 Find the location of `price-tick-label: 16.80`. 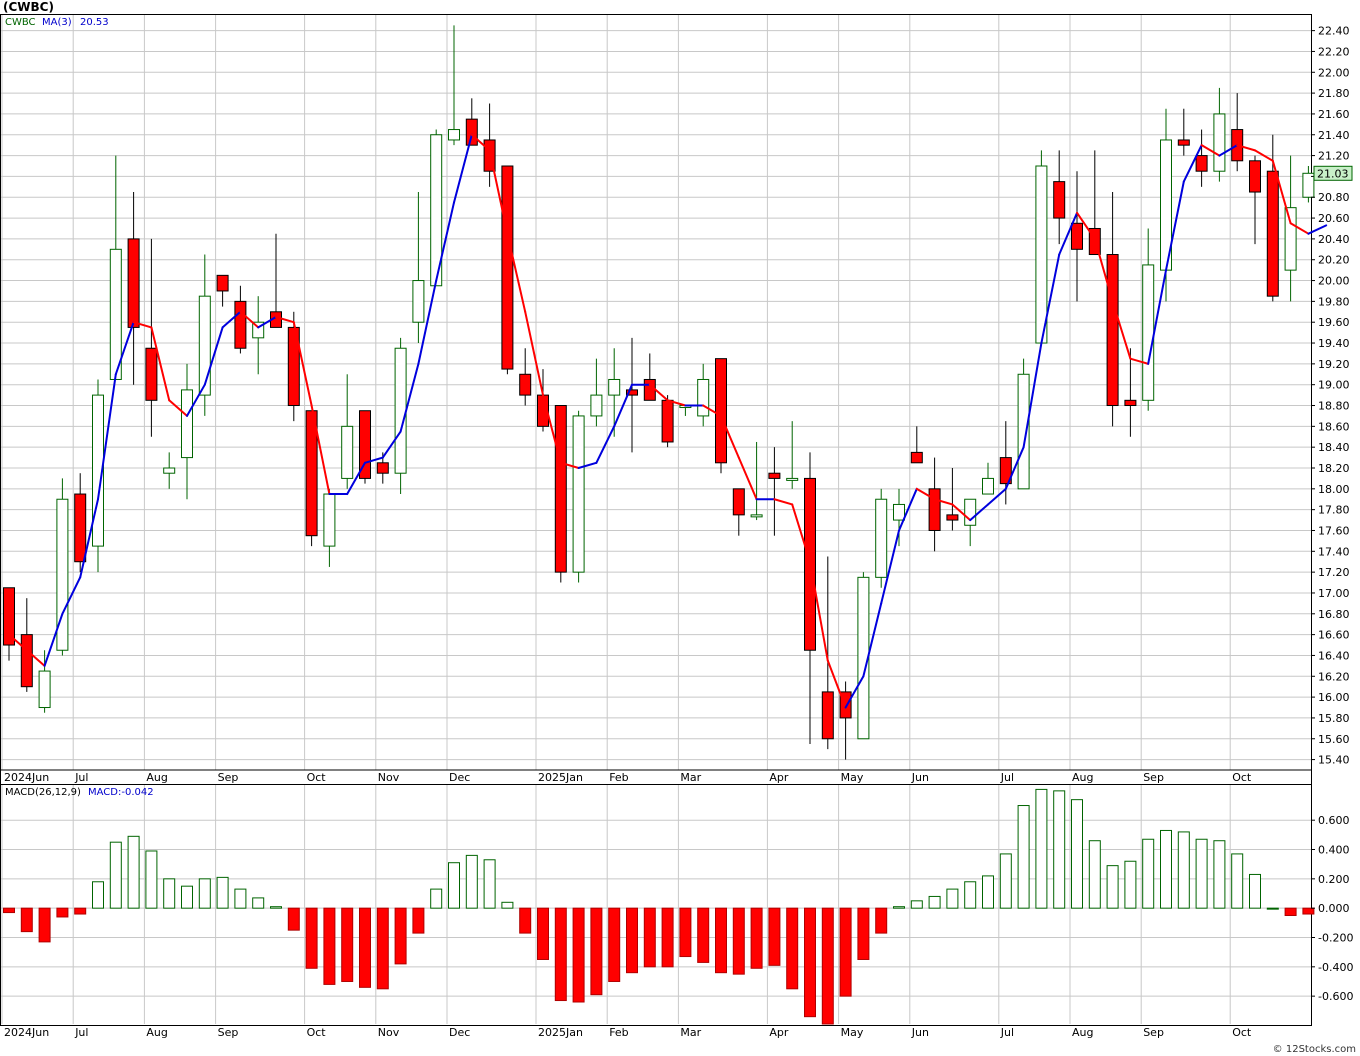

price-tick-label: 16.80 is located at coordinates (1334, 614).